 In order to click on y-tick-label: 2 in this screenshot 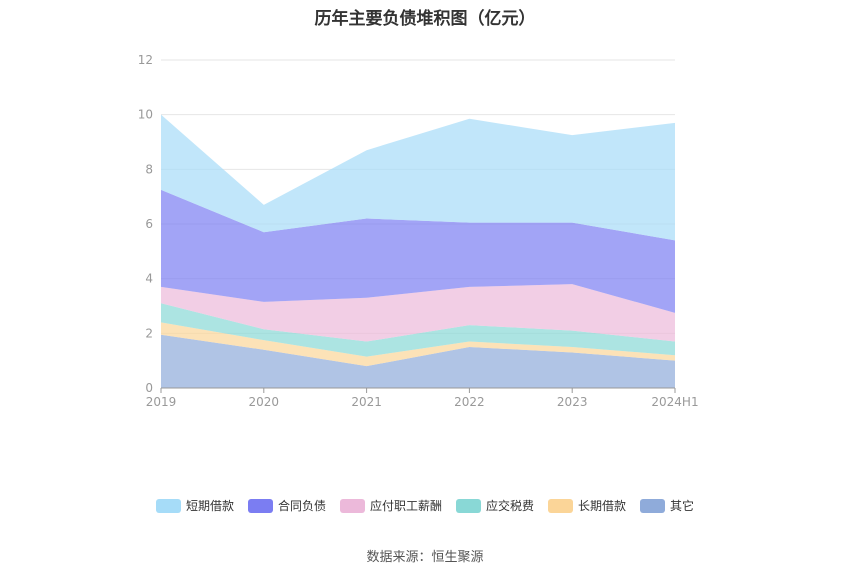, I will do `click(149, 333)`.